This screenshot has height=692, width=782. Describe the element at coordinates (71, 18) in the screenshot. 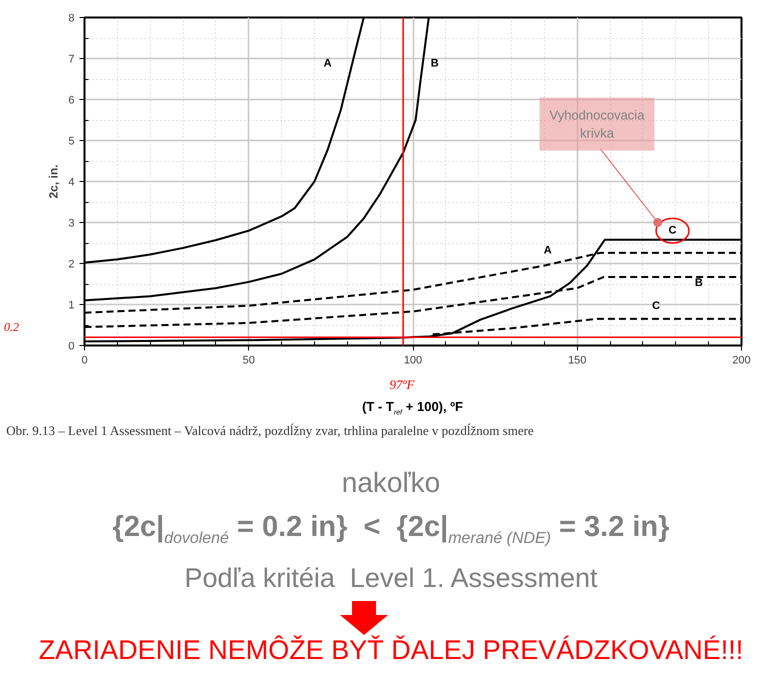

I see `y-tick-label: 8` at that location.